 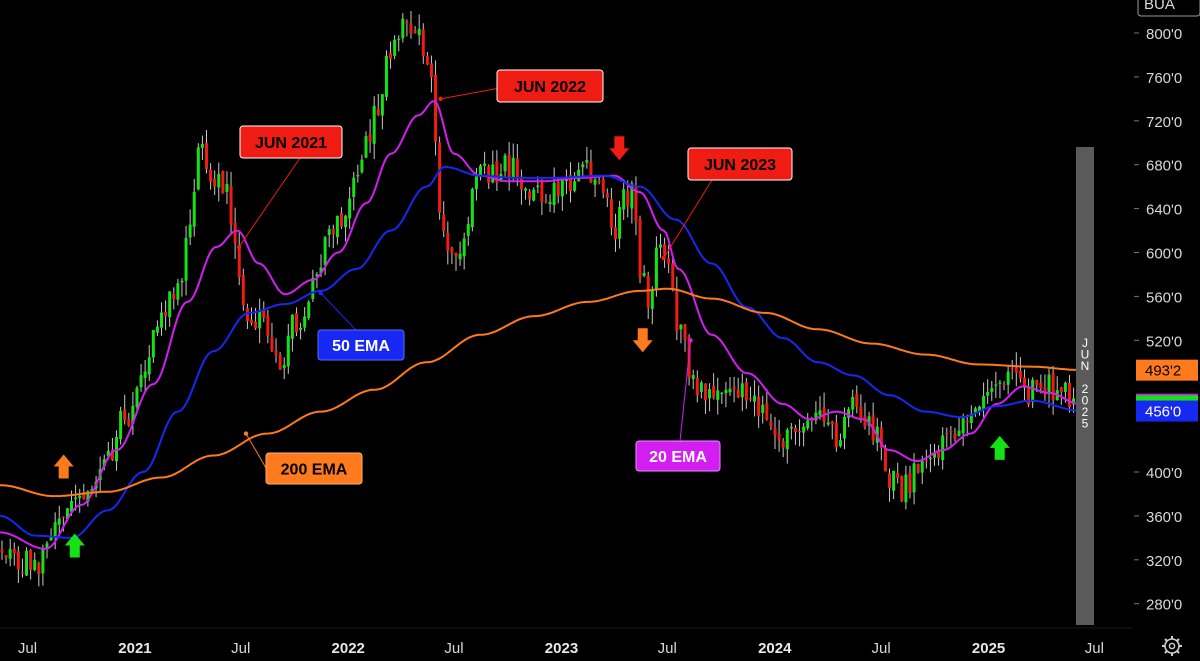 I want to click on time-axis: Jul 2021 Jul 2022 Jul 2023 Jul 2024 Jul 2025 Jul, so click(x=566, y=644).